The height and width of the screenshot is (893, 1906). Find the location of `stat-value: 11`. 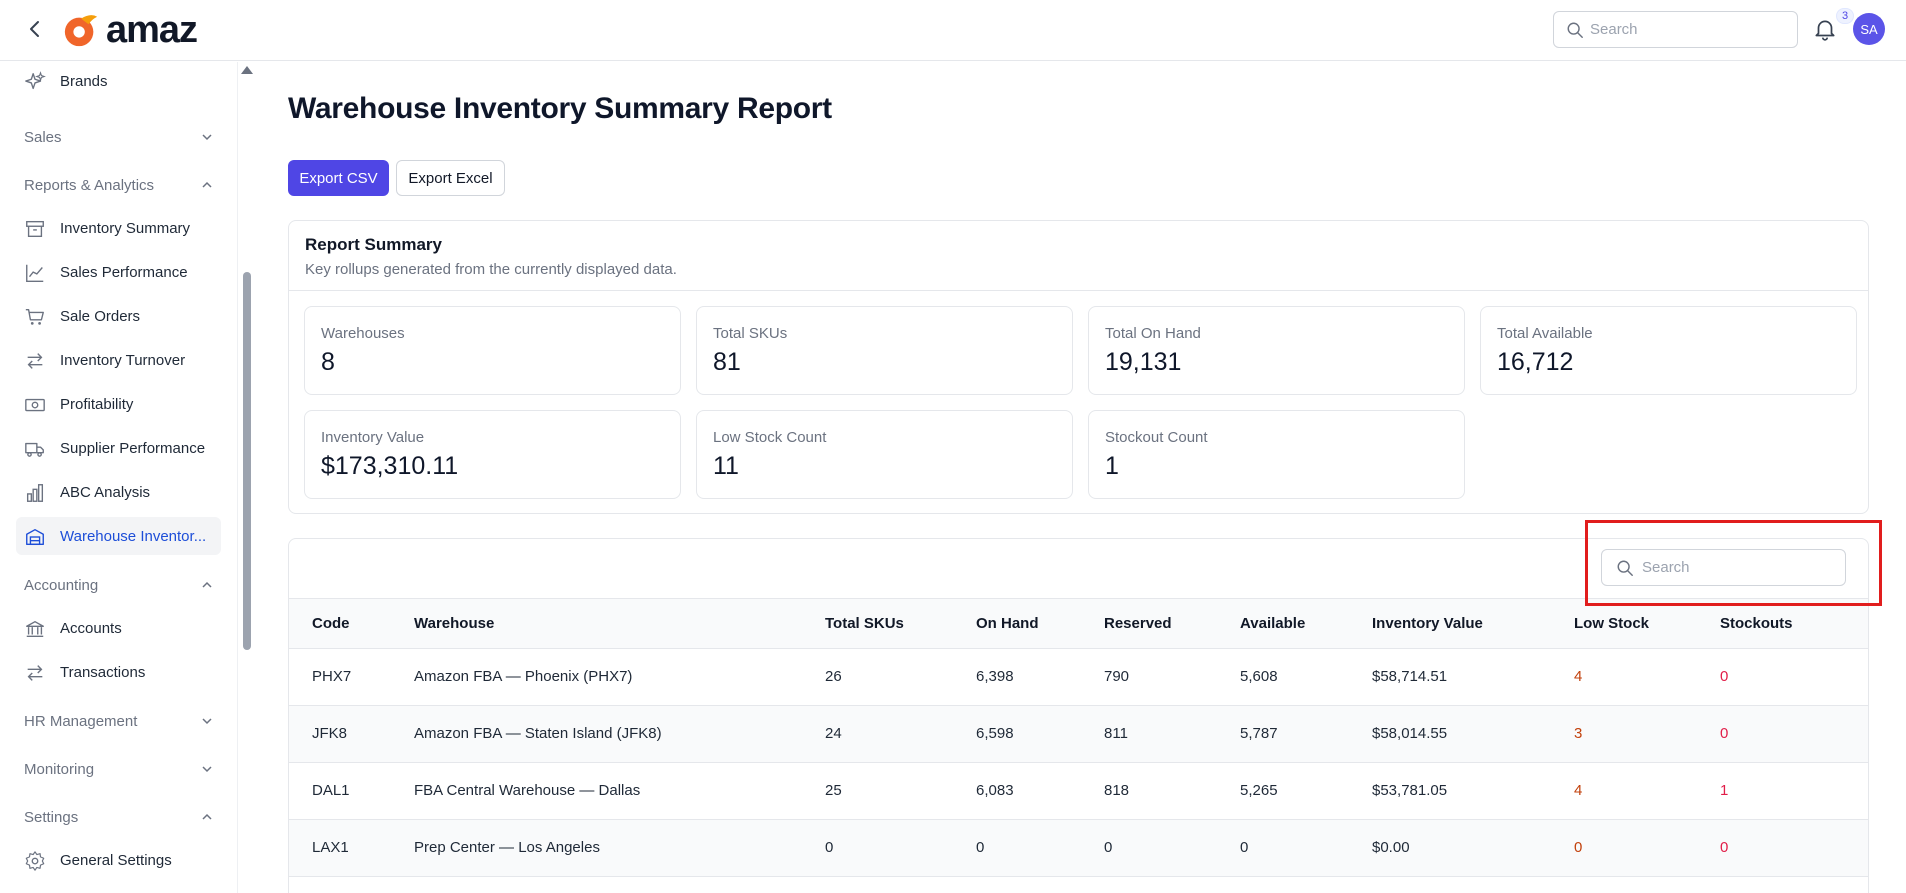

stat-value: 11 is located at coordinates (726, 466).